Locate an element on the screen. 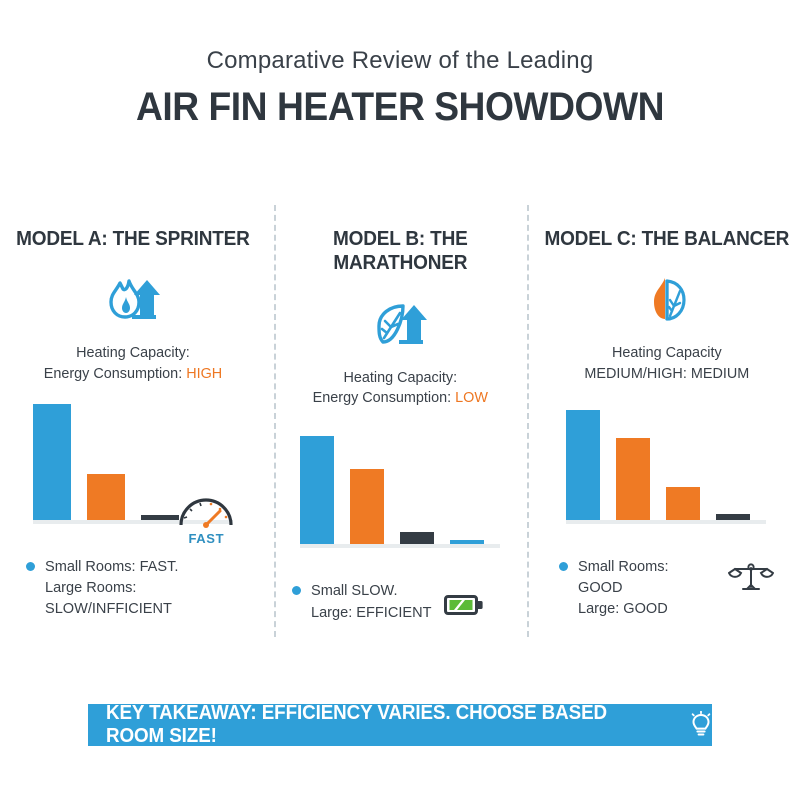 The image size is (800, 800). model-b-bullet: Small SLOW. Large: EFFICIENT is located at coordinates (399, 601).